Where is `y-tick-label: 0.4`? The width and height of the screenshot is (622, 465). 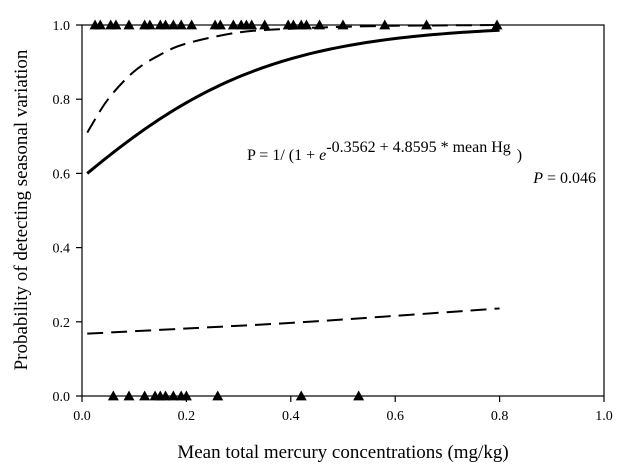
y-tick-label: 0.4 is located at coordinates (62, 249).